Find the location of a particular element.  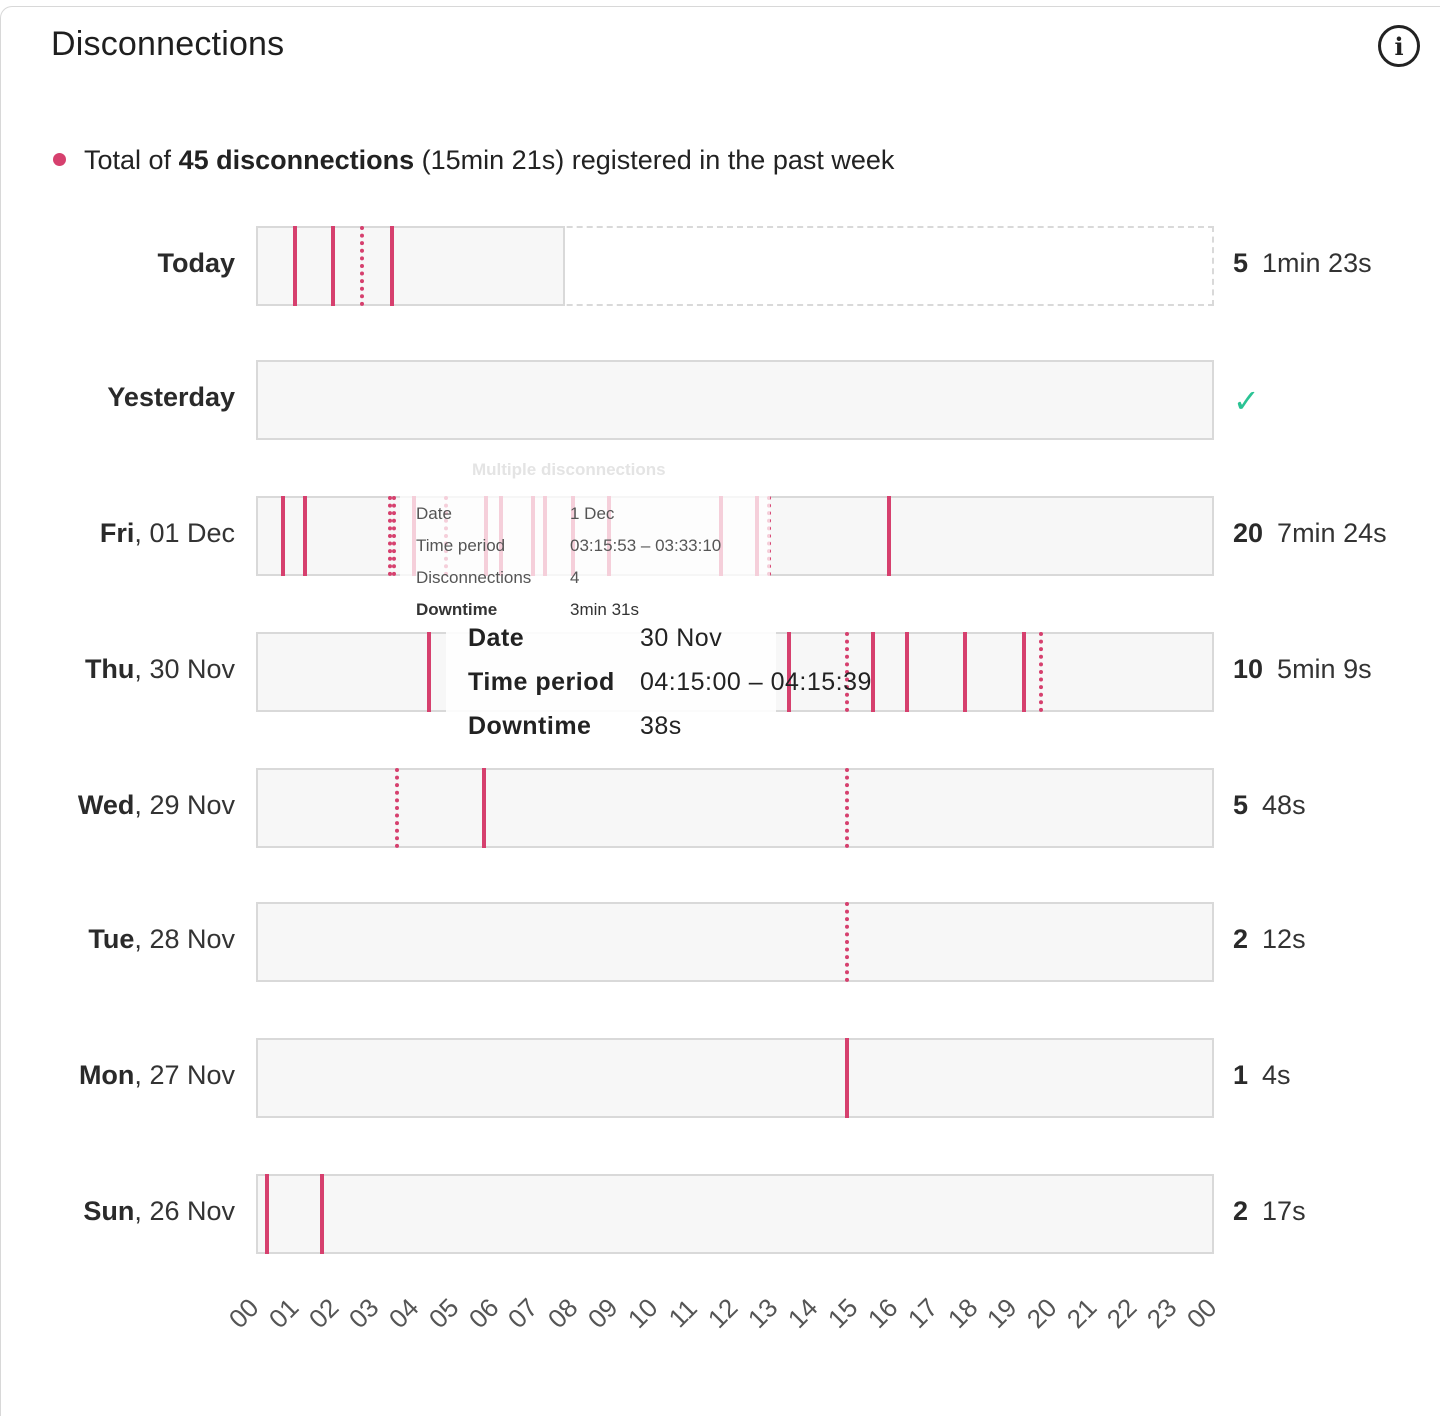

row-summary: 5 1min 23s is located at coordinates (1302, 263).